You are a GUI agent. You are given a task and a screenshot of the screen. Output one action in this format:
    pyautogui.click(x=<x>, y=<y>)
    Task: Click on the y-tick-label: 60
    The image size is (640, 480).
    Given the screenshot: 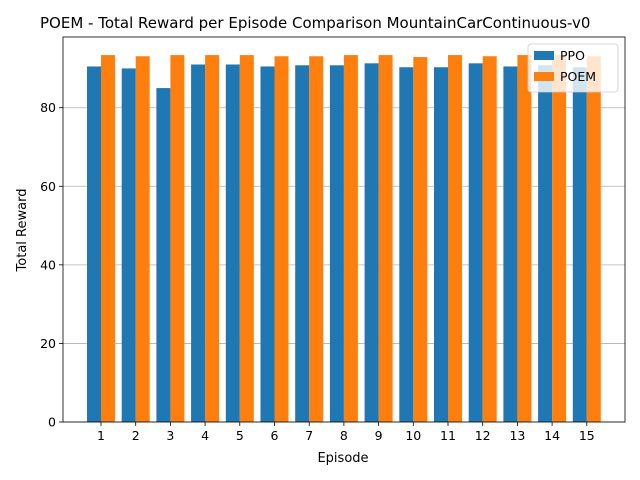 What is the action you would take?
    pyautogui.click(x=48, y=186)
    